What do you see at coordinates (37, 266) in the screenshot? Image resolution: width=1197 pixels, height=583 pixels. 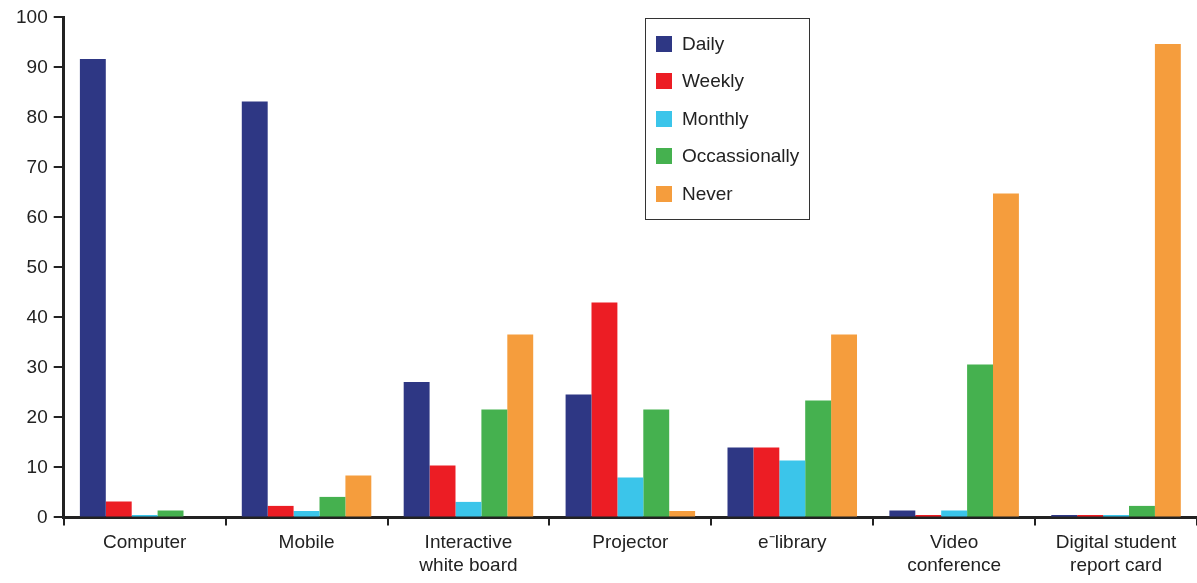 I see `y-tick-label: 50` at bounding box center [37, 266].